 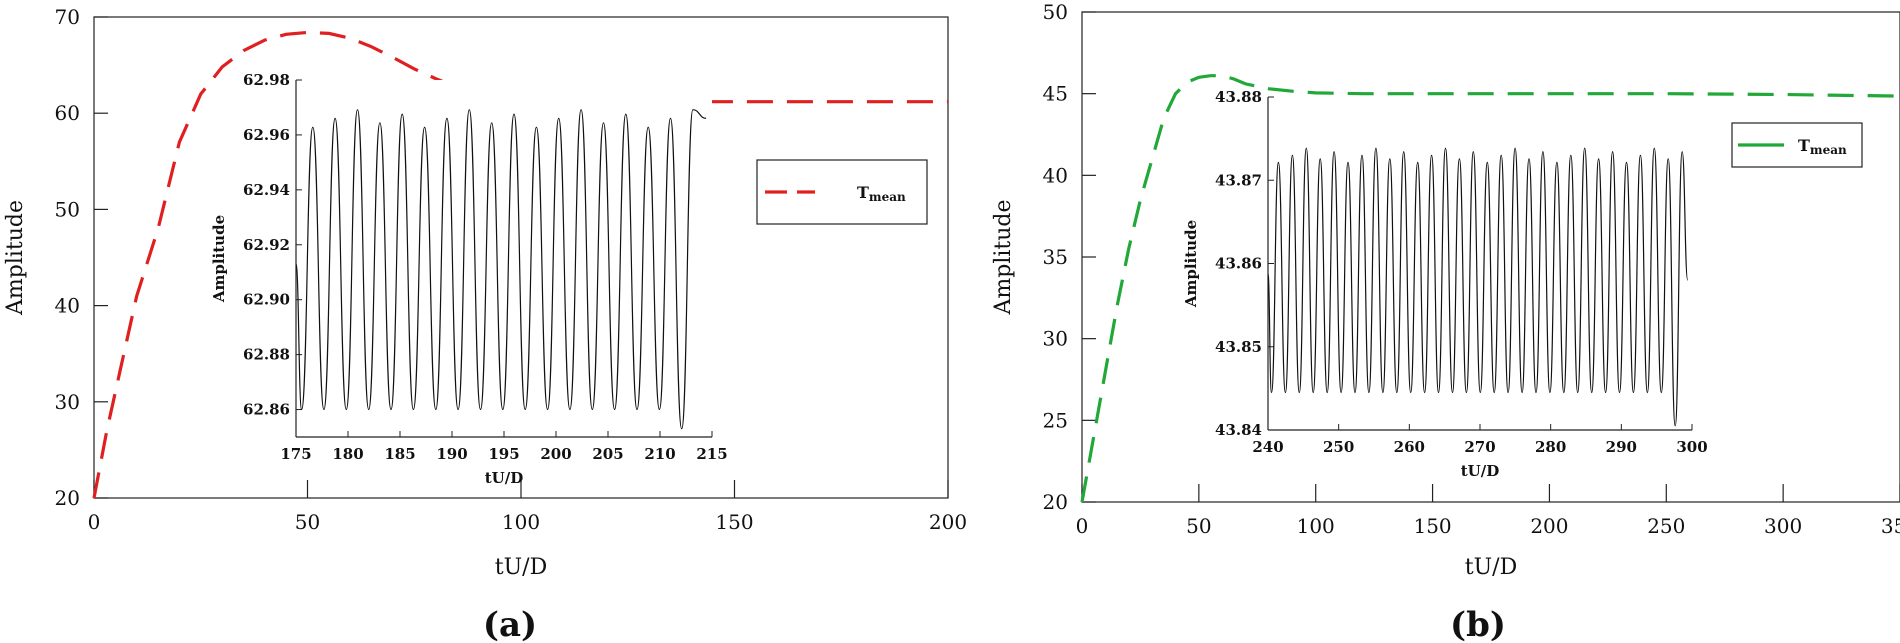 What do you see at coordinates (659, 454) in the screenshot?
I see `inset-x-tick-label: 210` at bounding box center [659, 454].